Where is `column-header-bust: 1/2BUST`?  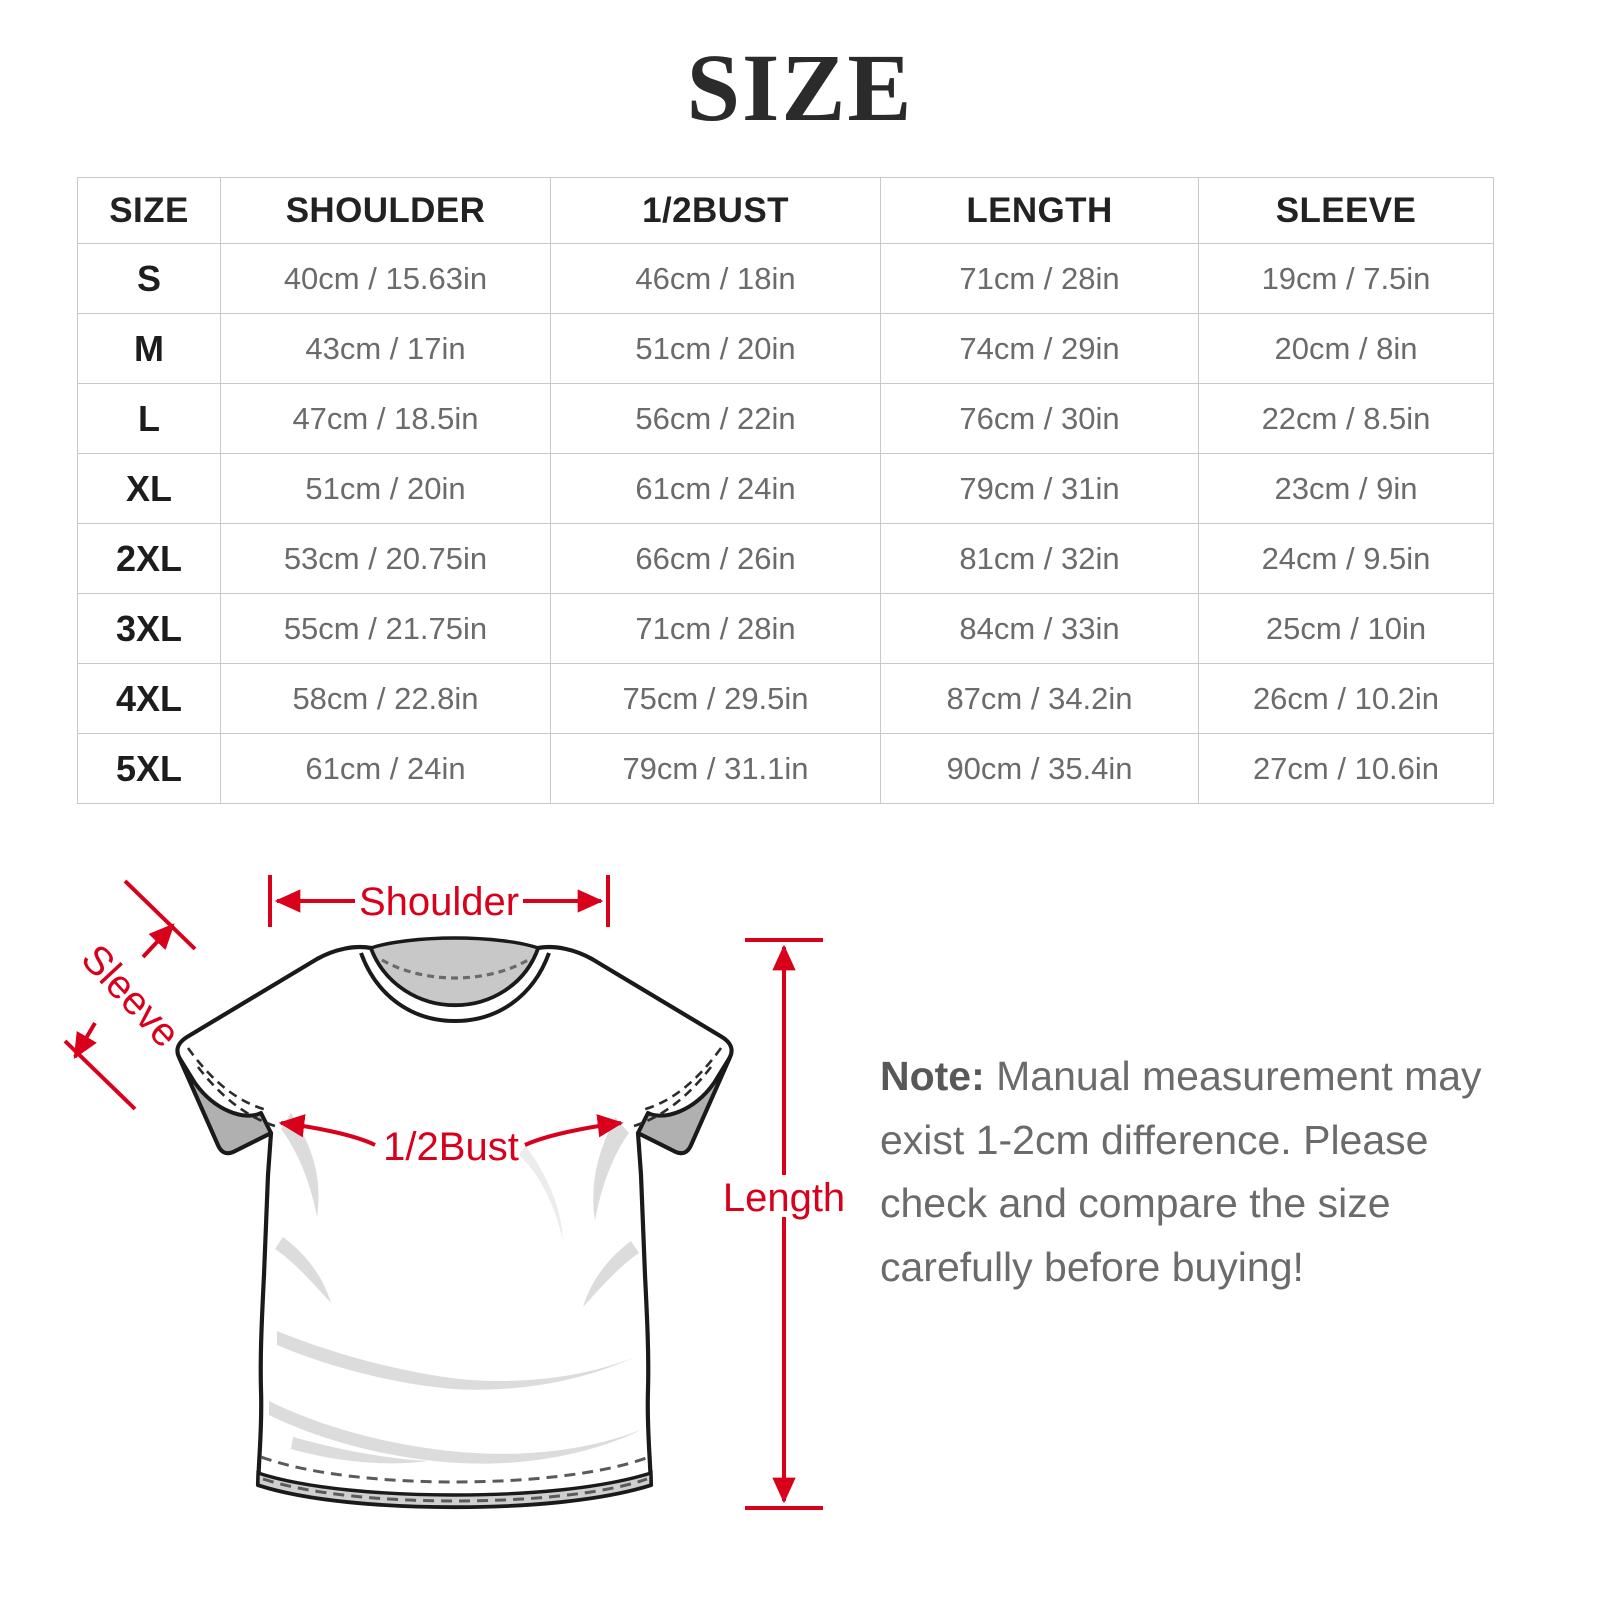 column-header-bust: 1/2BUST is located at coordinates (715, 210).